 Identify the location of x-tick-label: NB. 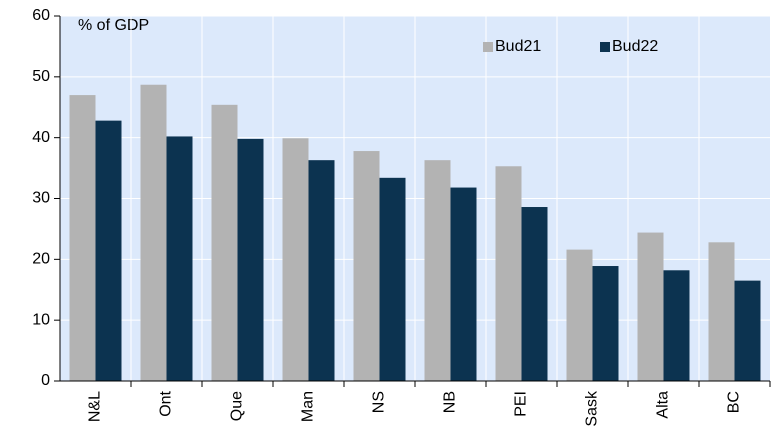
(450, 402).